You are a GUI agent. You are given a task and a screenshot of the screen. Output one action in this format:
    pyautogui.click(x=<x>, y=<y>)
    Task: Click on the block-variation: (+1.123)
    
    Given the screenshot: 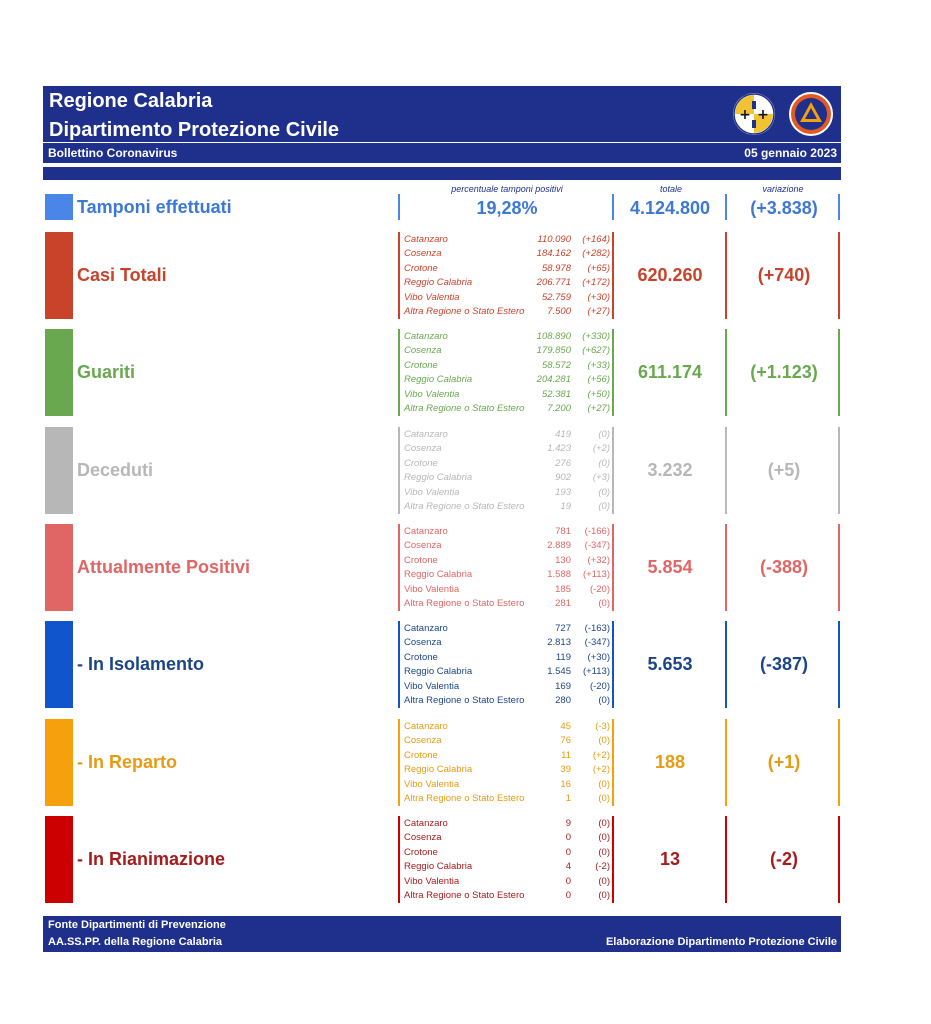 What is the action you would take?
    pyautogui.click(x=784, y=371)
    